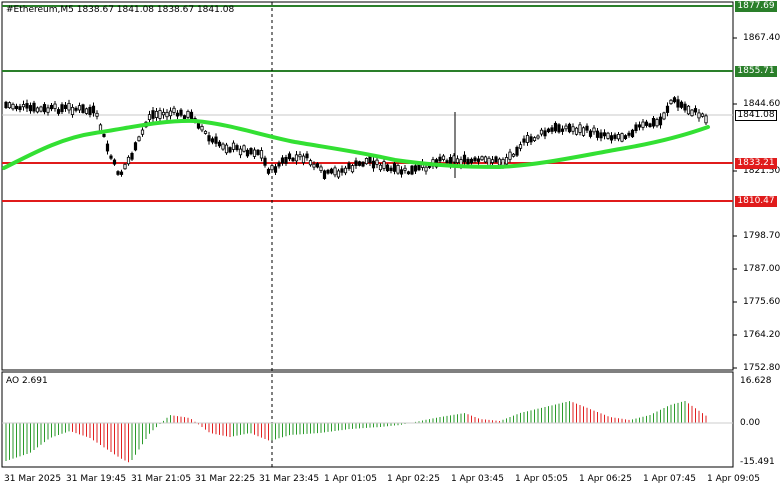  Describe the element at coordinates (756, 6) in the screenshot. I see `top-level-tag: 1877.69` at that location.